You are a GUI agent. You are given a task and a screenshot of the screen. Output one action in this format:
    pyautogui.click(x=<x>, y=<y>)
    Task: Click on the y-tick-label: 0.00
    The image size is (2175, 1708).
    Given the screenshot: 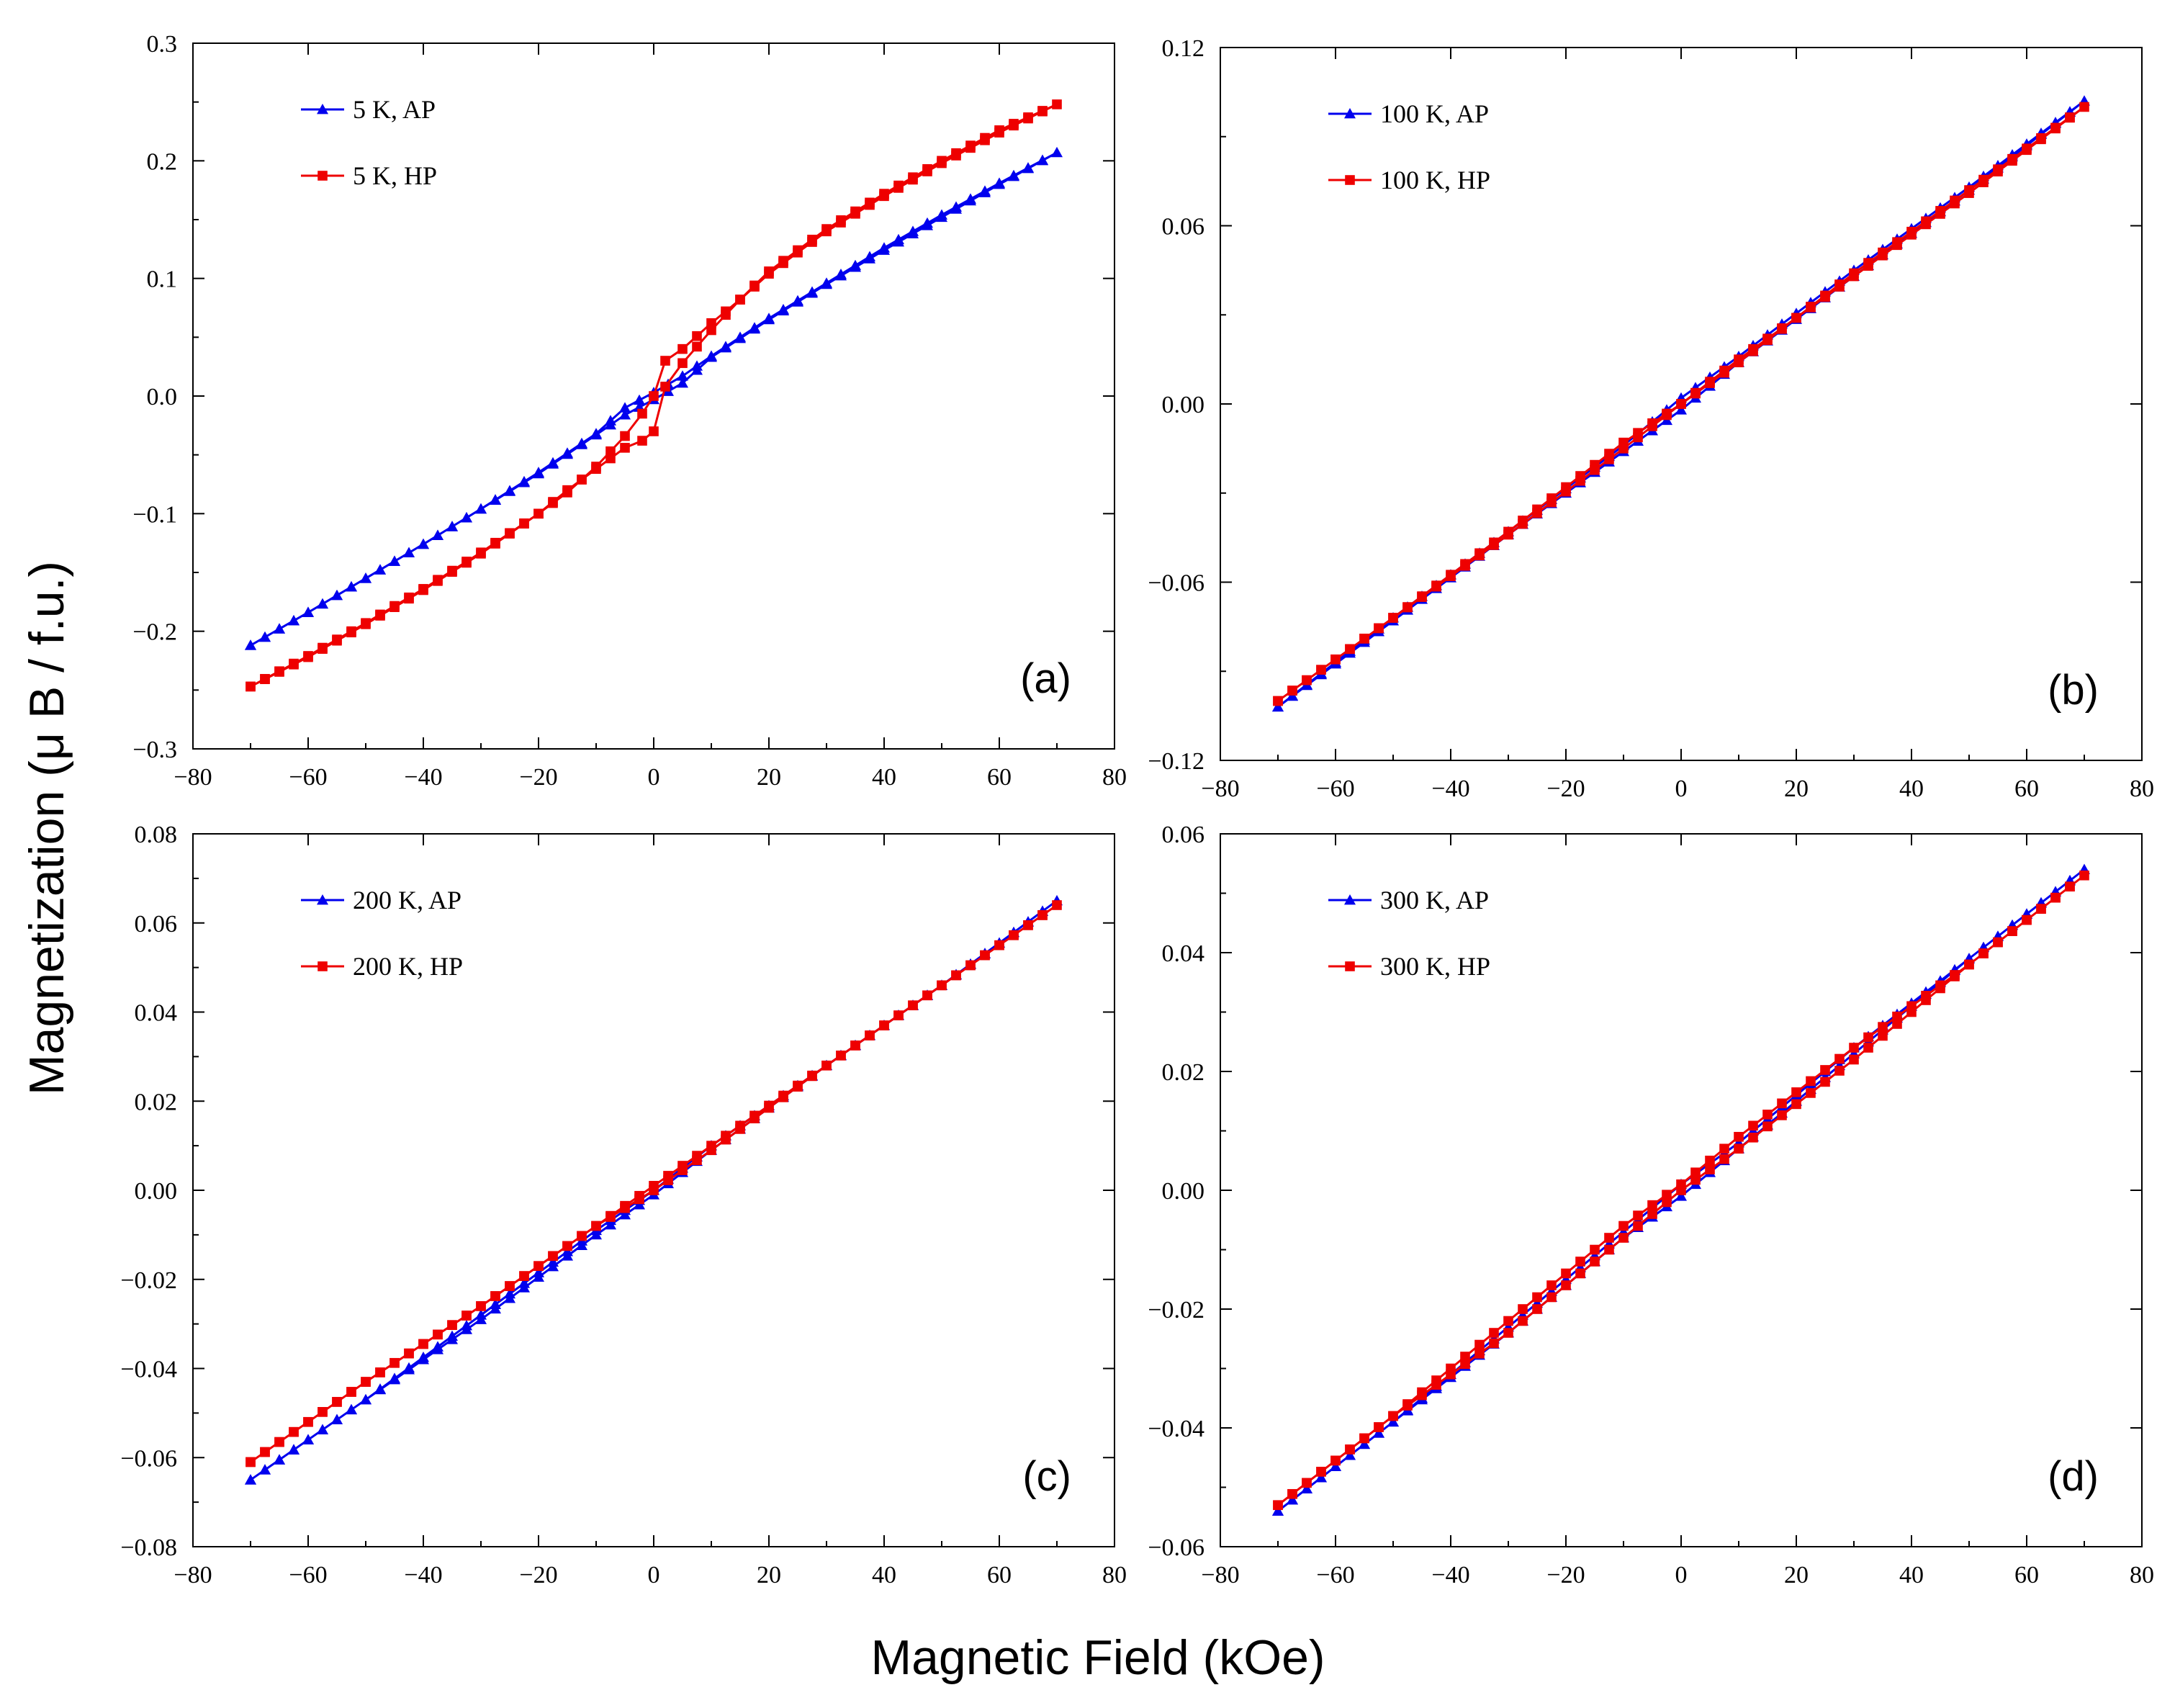 What is the action you would take?
    pyautogui.click(x=1183, y=1191)
    